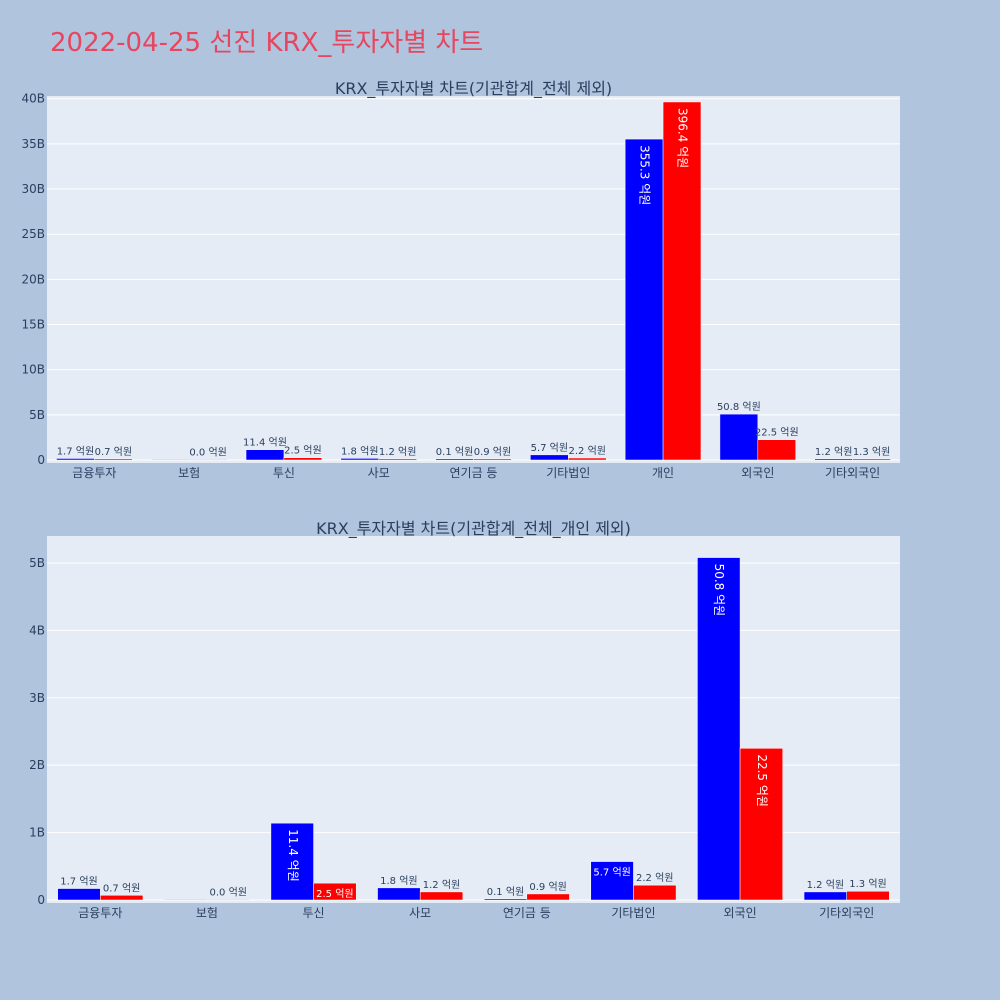 This screenshot has width=1000, height=1000. What do you see at coordinates (663, 473) in the screenshot?
I see `x-tick-label: 개인` at bounding box center [663, 473].